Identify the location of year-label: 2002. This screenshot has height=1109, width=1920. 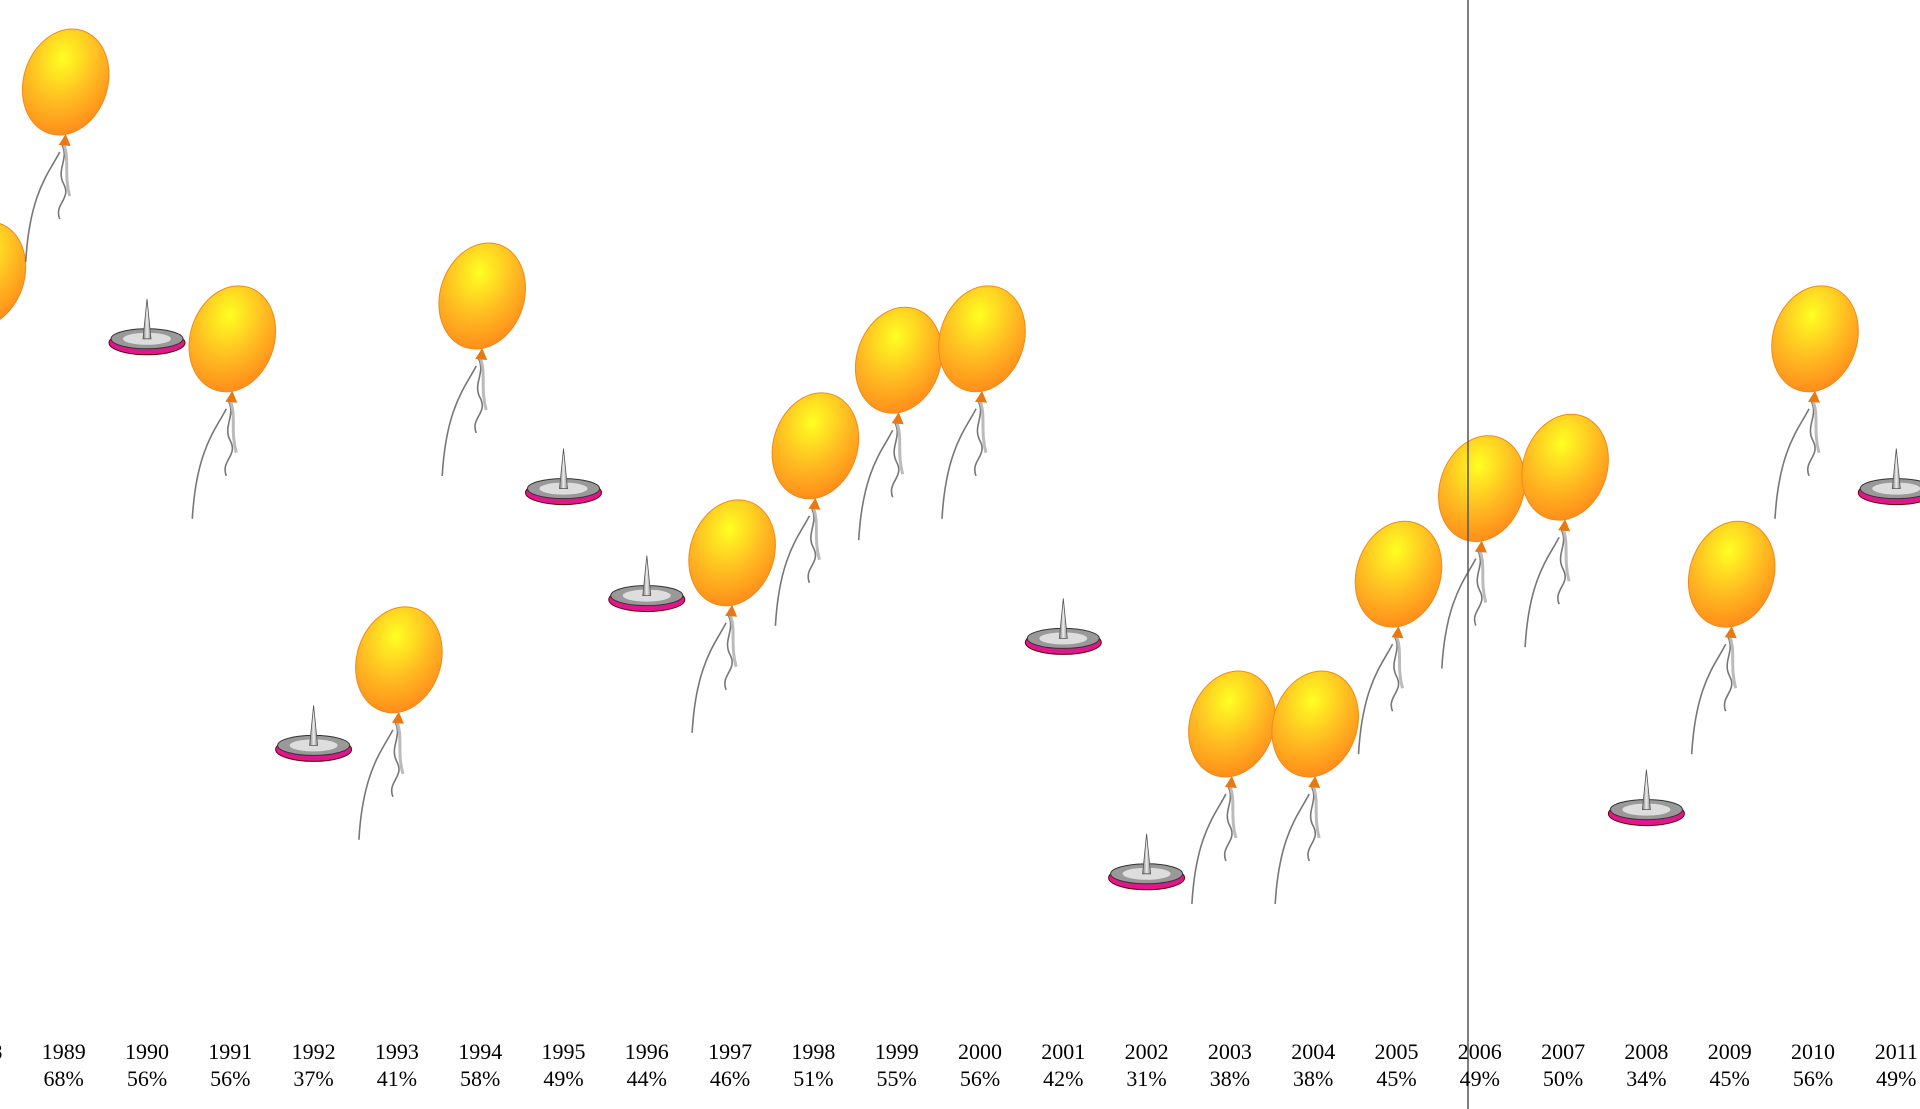
(1147, 1051).